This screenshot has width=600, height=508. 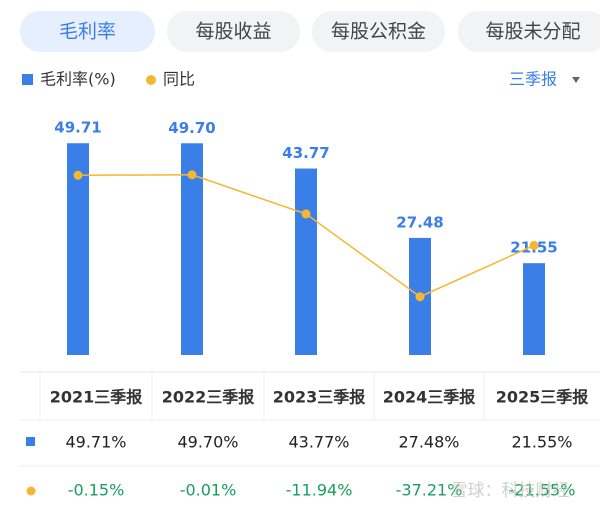 What do you see at coordinates (95, 442) in the screenshot?
I see `table-cell: 49.71%` at bounding box center [95, 442].